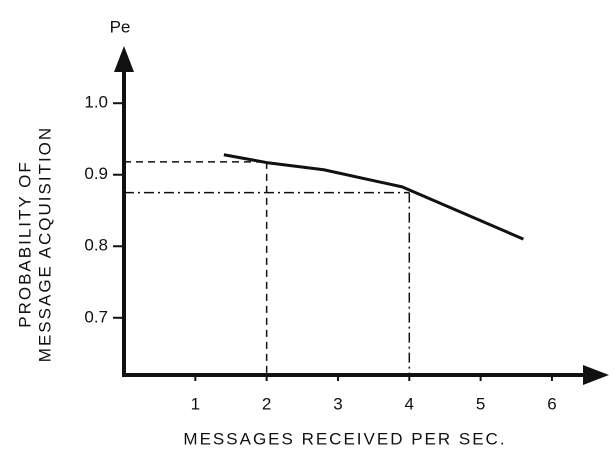 This screenshot has width=615, height=450. What do you see at coordinates (96, 102) in the screenshot?
I see `y-tick-label: 1.0` at bounding box center [96, 102].